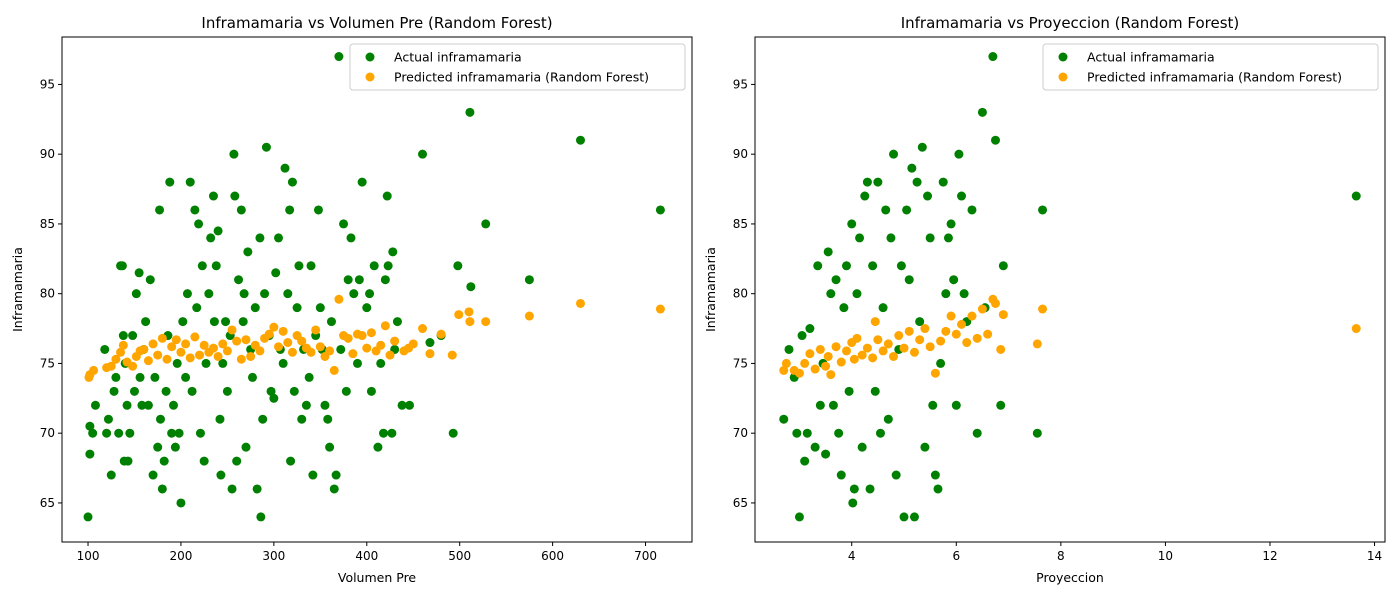 The height and width of the screenshot is (600, 1400). I want to click on y-tick-label: 80, so click(740, 294).